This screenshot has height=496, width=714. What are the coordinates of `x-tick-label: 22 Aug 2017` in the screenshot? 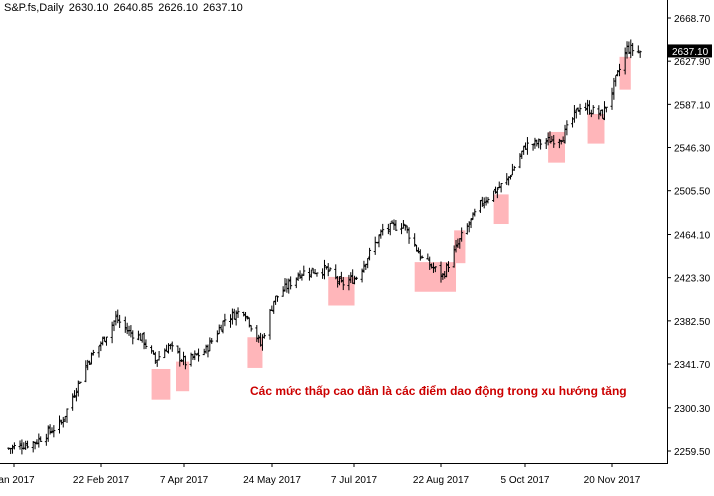 It's located at (441, 480).